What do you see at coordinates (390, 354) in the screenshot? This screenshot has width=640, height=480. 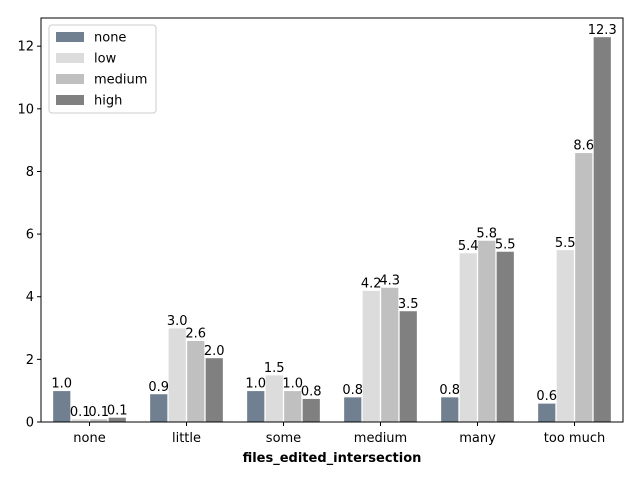 I see `bar-medium-medium` at bounding box center [390, 354].